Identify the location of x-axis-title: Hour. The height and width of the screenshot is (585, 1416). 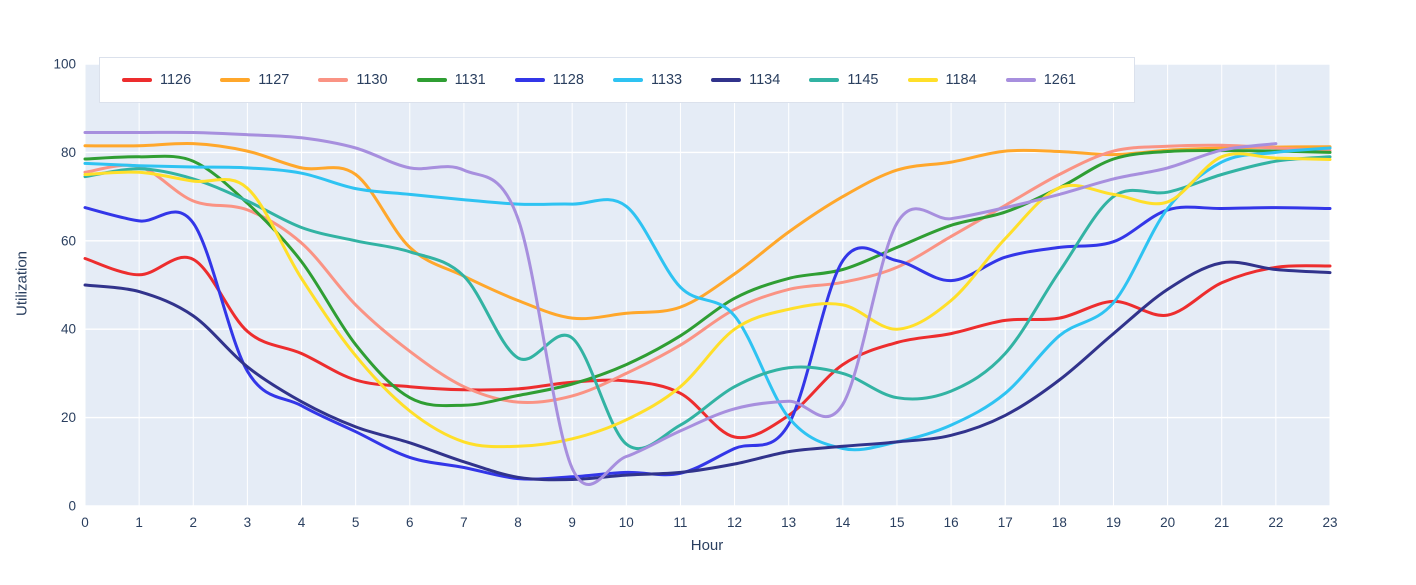
(707, 545).